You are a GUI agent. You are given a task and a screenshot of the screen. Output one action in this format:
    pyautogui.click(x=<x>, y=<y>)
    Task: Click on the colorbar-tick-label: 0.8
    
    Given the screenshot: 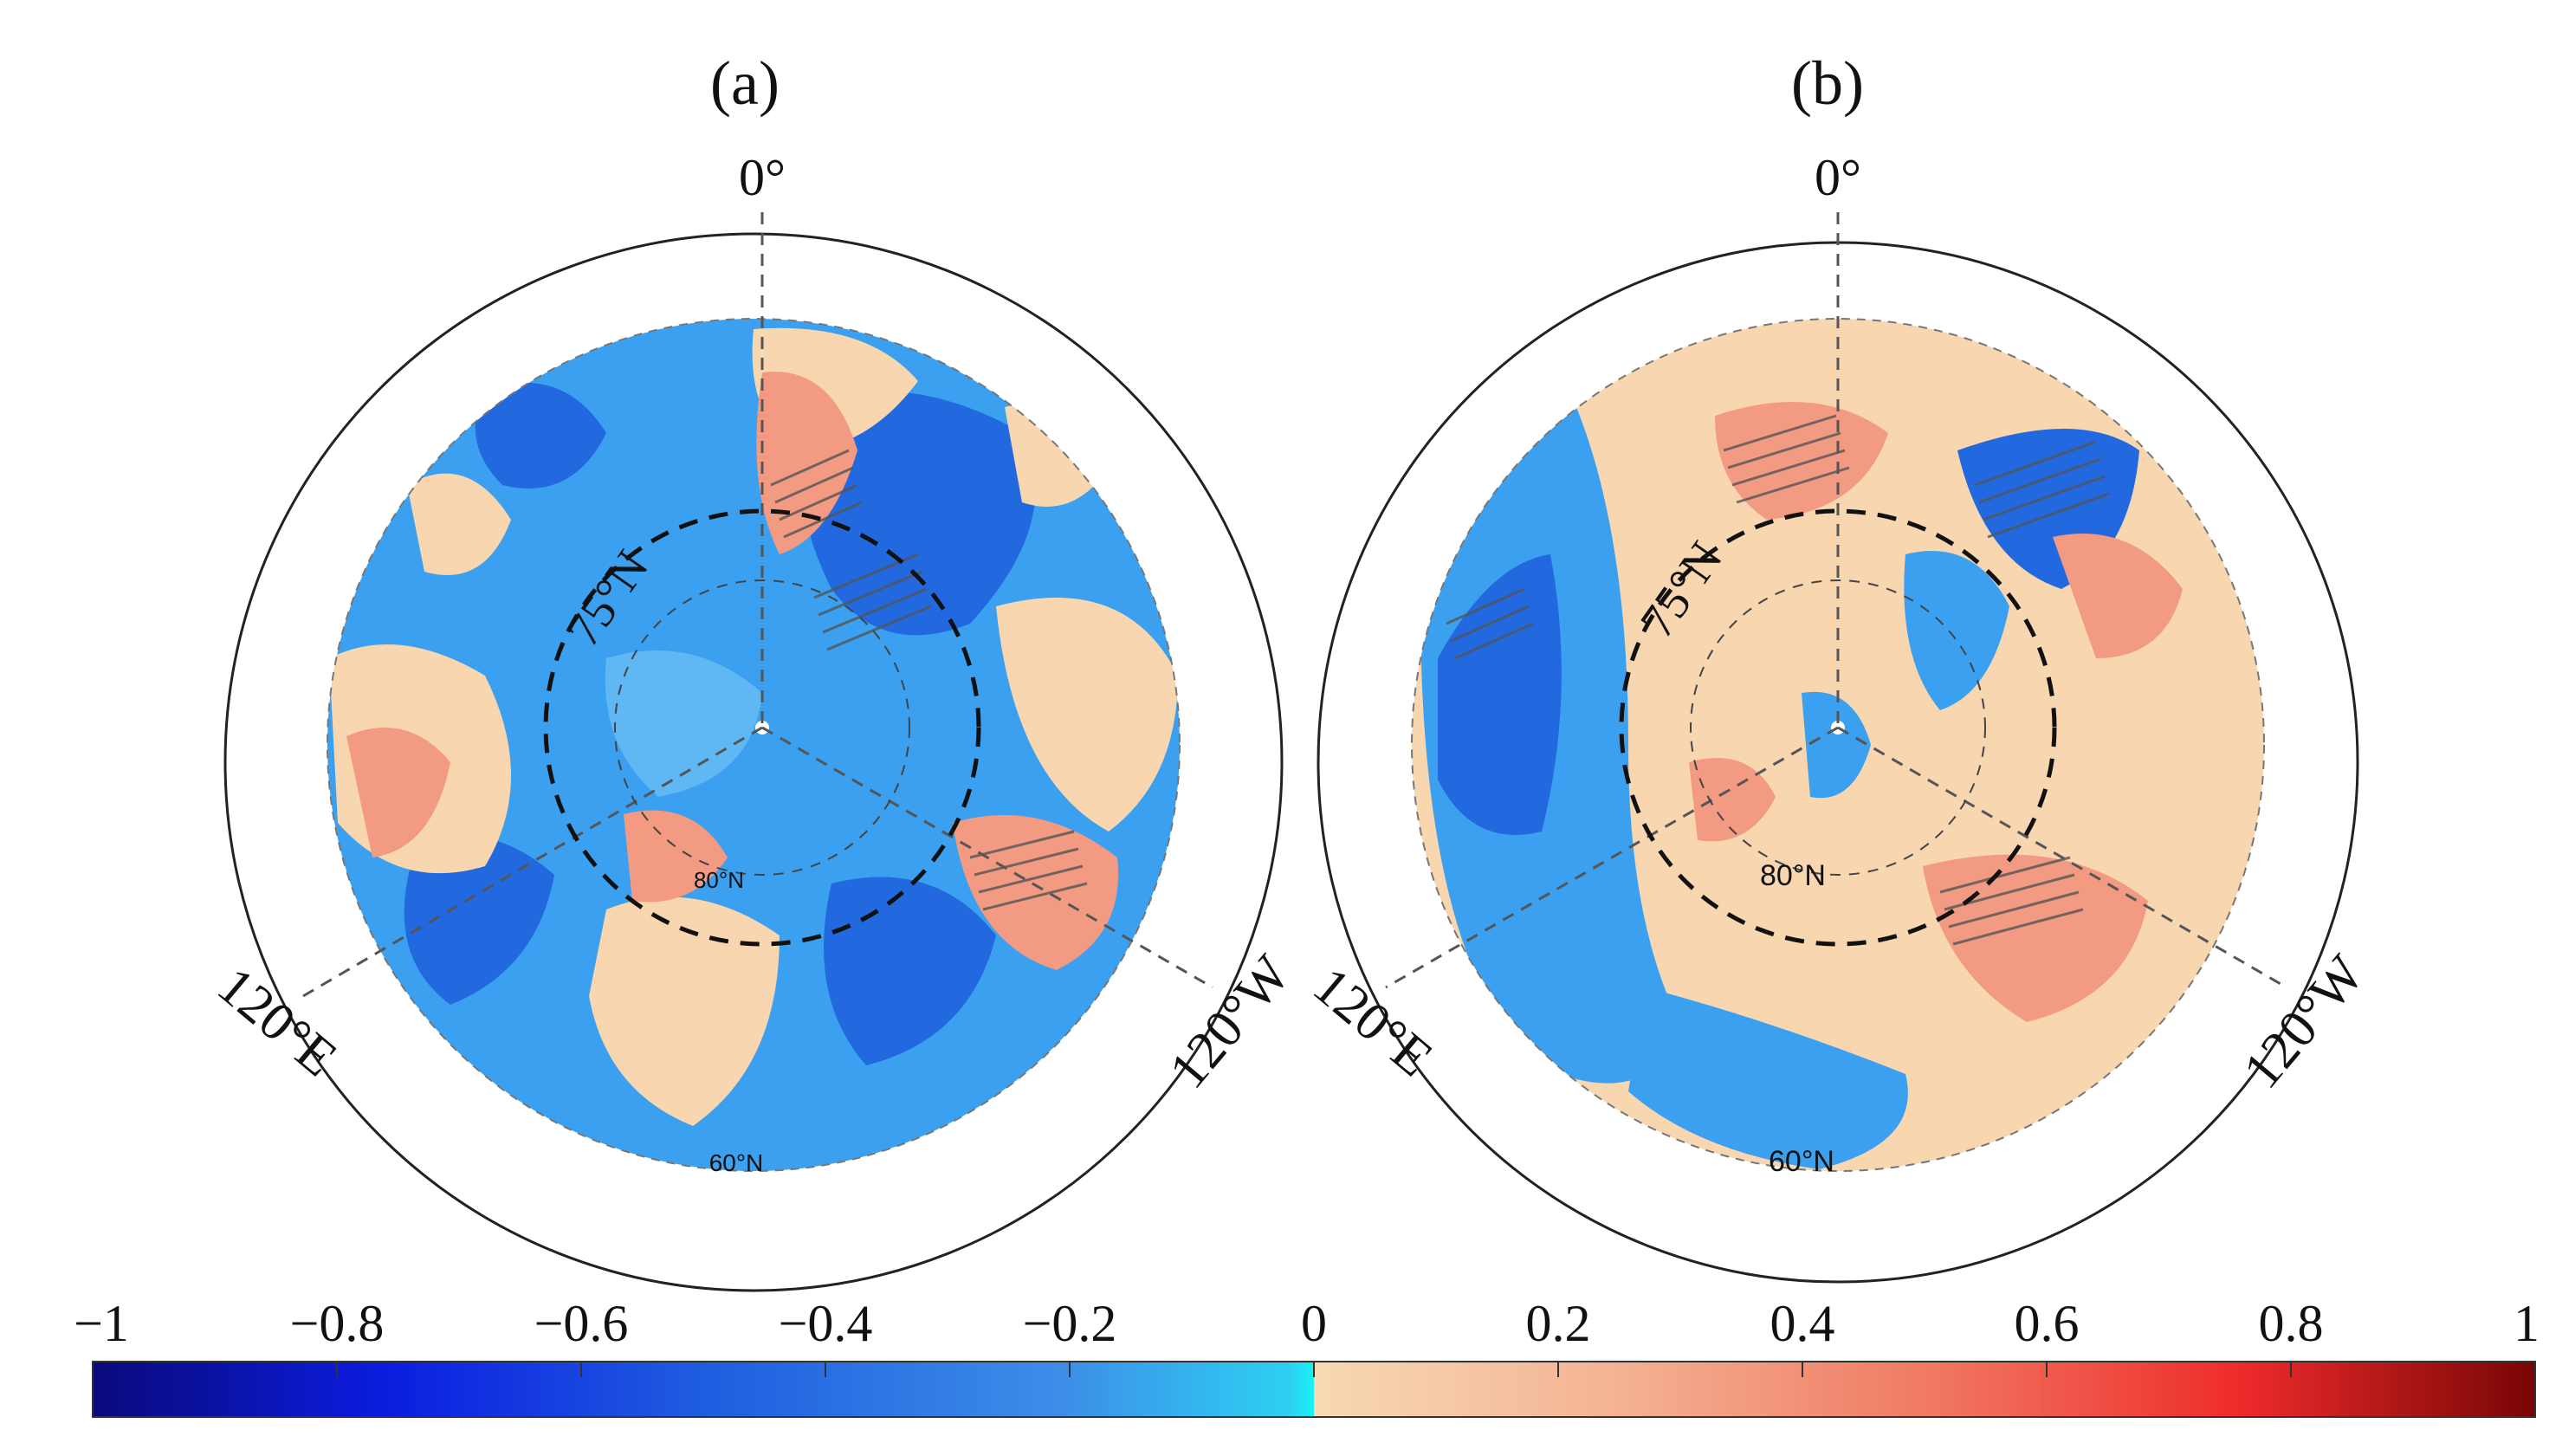 What is the action you would take?
    pyautogui.click(x=2291, y=1323)
    